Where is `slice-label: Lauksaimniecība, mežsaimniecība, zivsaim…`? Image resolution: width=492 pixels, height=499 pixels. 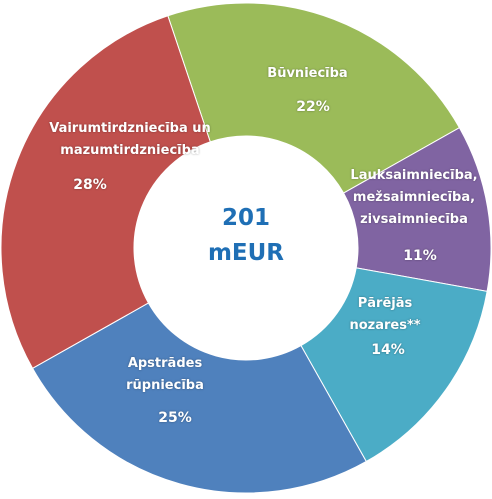 slice-label: Lauksaimniecība, mežsaimniecība, zivsaim… is located at coordinates (414, 197).